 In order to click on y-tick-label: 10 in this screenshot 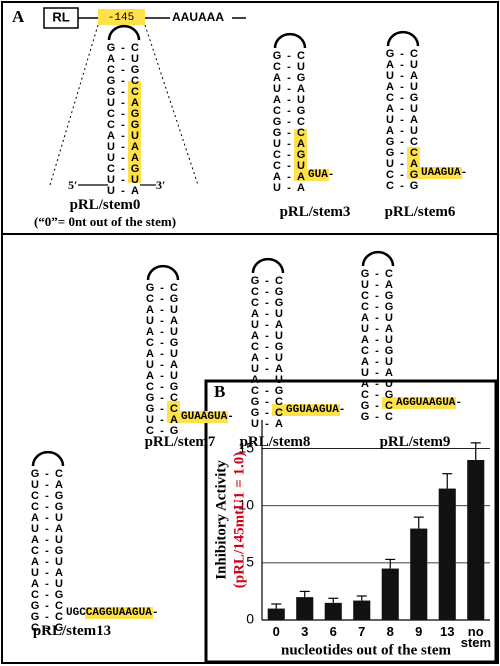, I will do `click(246, 504)`.